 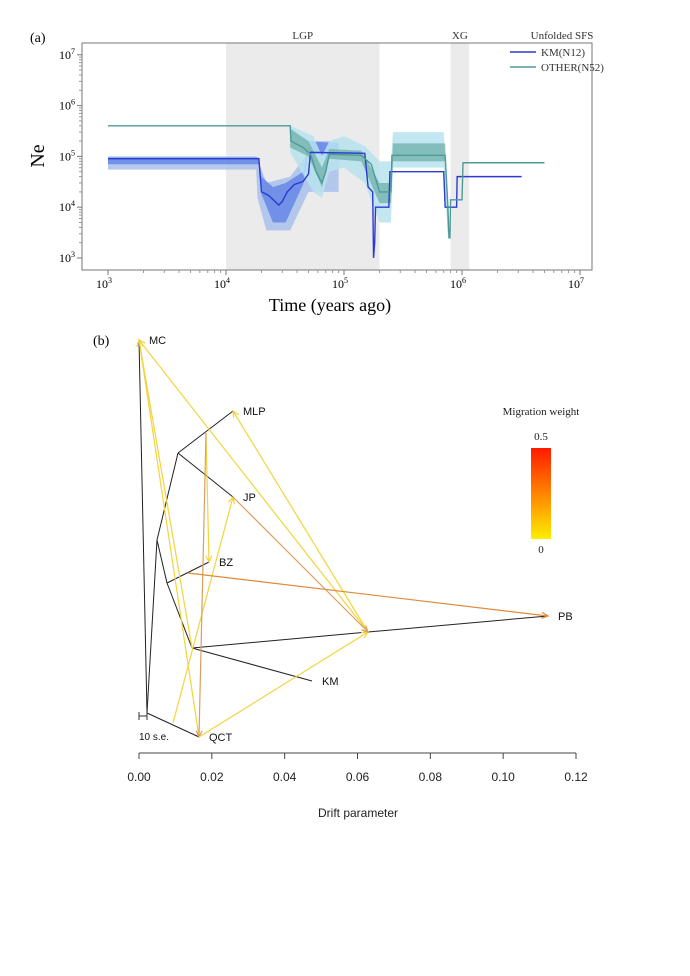 I want to click on x-axis-label: Drift parameter, so click(x=358, y=813).